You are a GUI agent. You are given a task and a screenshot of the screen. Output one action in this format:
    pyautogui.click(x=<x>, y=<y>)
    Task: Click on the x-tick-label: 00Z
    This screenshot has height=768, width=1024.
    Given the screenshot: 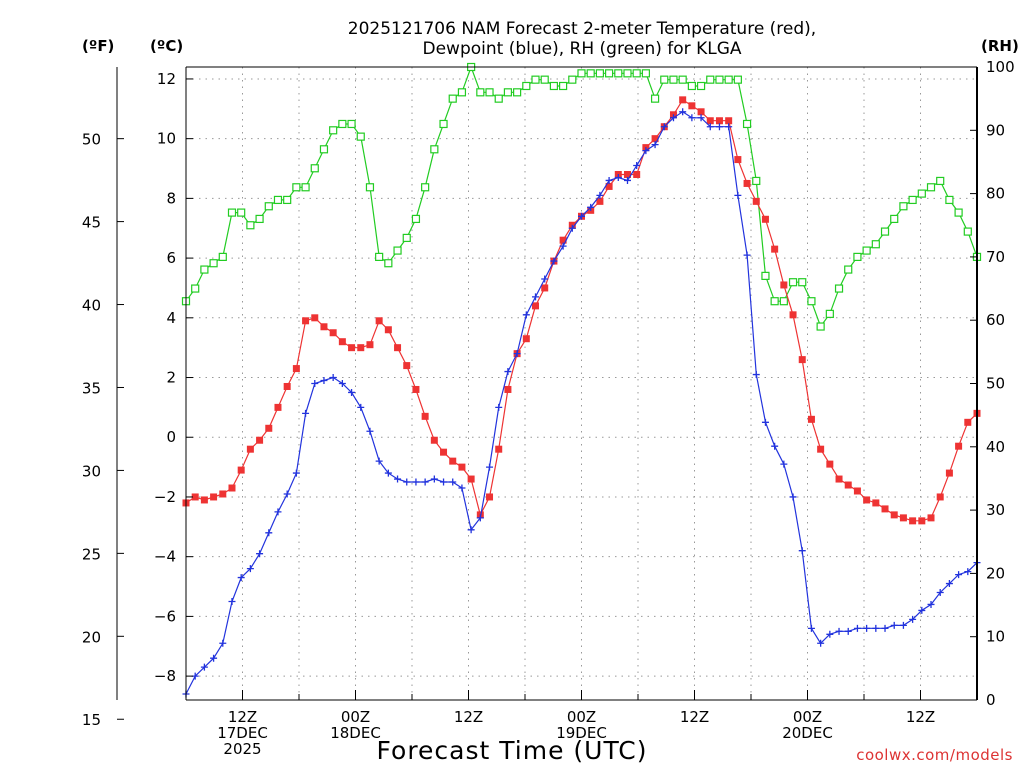 What is the action you would take?
    pyautogui.click(x=355, y=717)
    